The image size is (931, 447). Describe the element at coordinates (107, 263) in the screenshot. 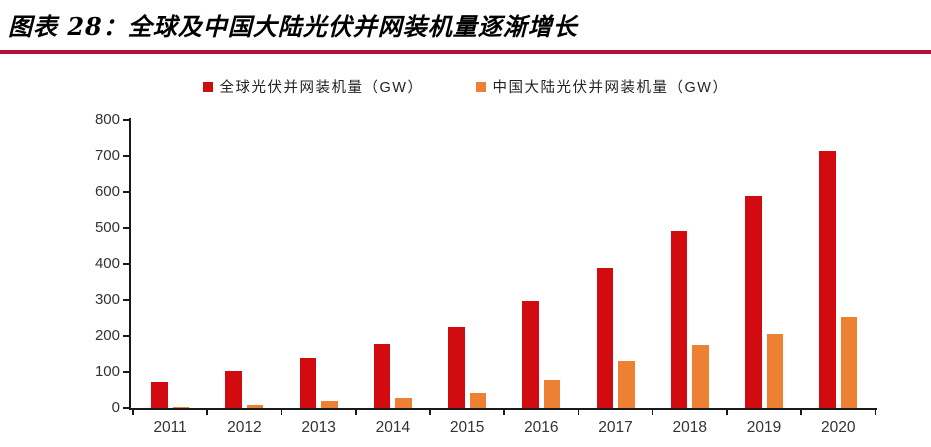

I see `y-tick-label-400: 400` at that location.